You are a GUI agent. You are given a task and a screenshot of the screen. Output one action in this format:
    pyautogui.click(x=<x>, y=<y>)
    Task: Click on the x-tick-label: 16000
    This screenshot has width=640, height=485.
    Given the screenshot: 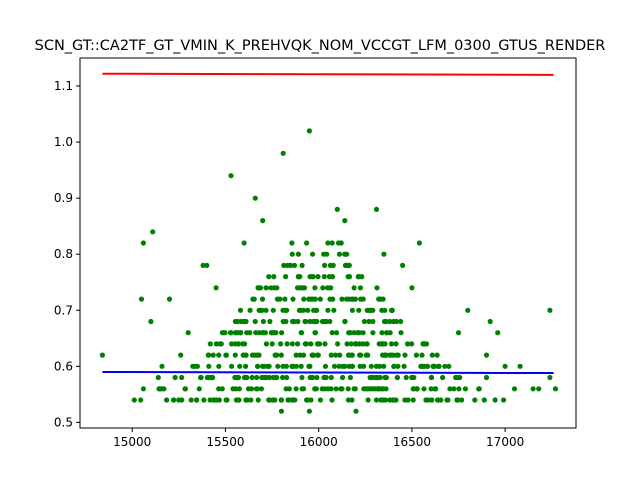 What is the action you would take?
    pyautogui.click(x=319, y=442)
    